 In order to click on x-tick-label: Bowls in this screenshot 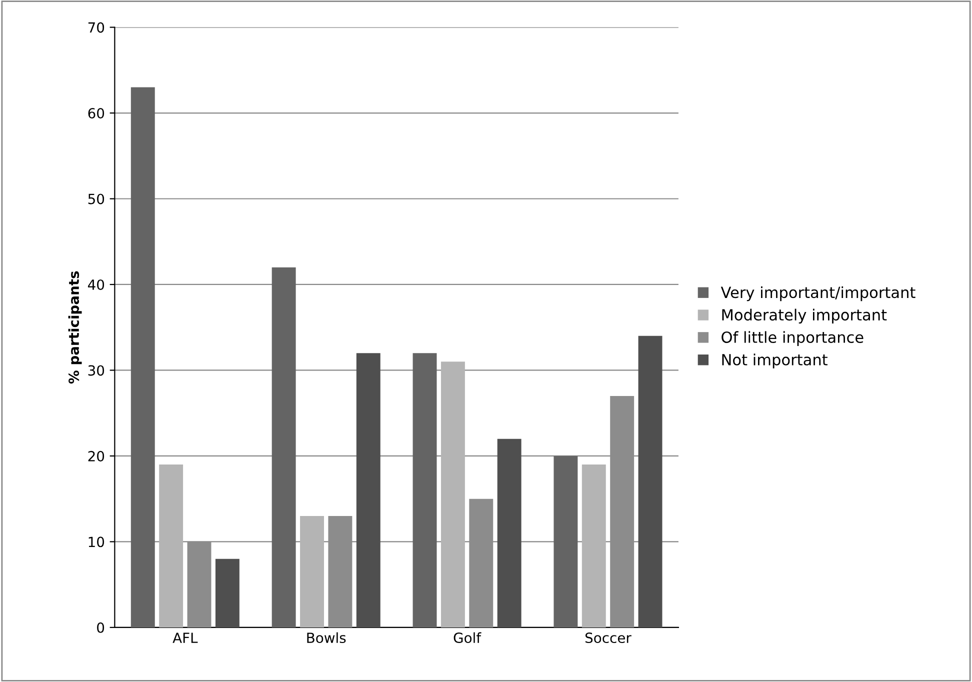, I will do `click(326, 638)`.